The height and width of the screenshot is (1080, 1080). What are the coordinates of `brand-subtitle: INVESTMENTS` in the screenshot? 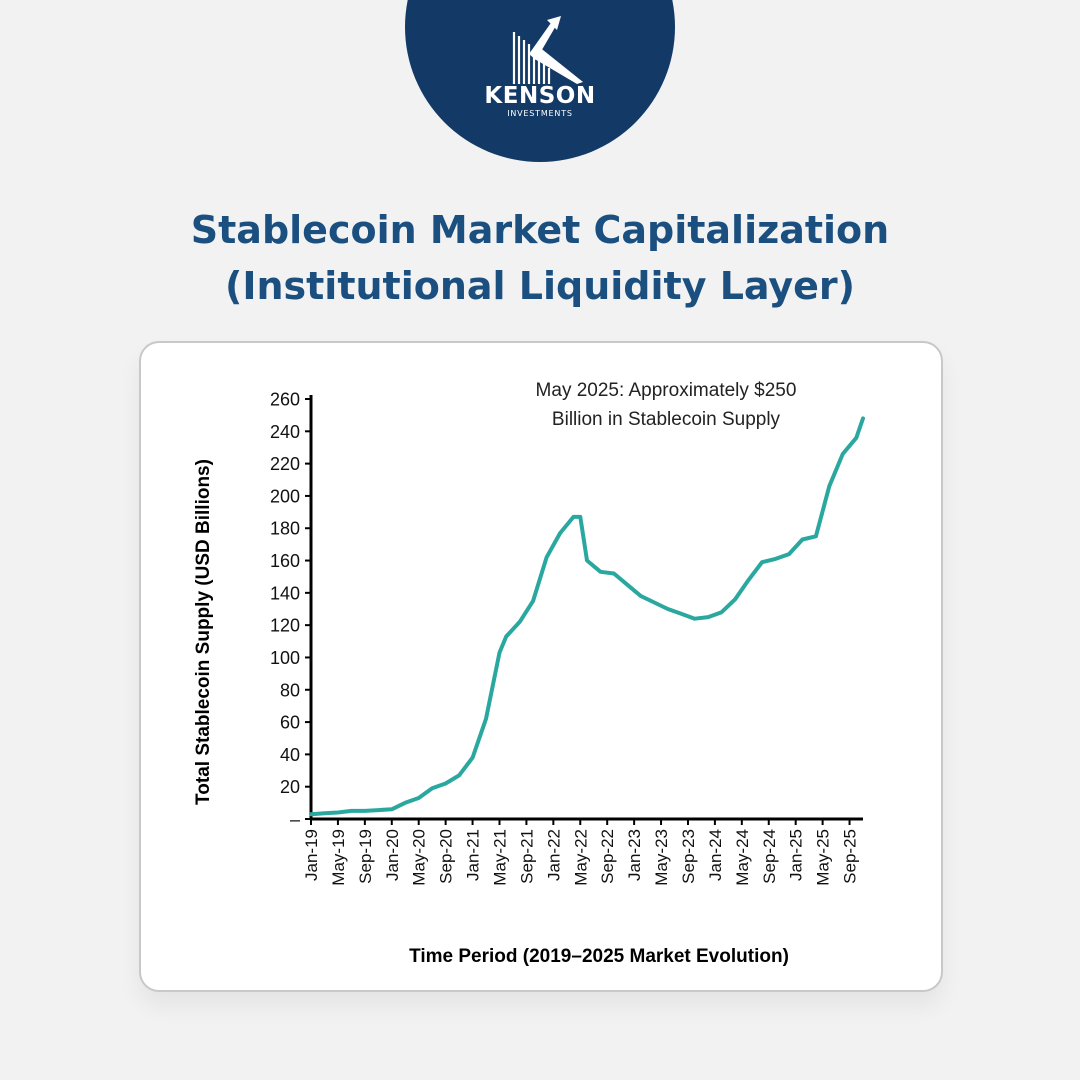 It's located at (540, 113).